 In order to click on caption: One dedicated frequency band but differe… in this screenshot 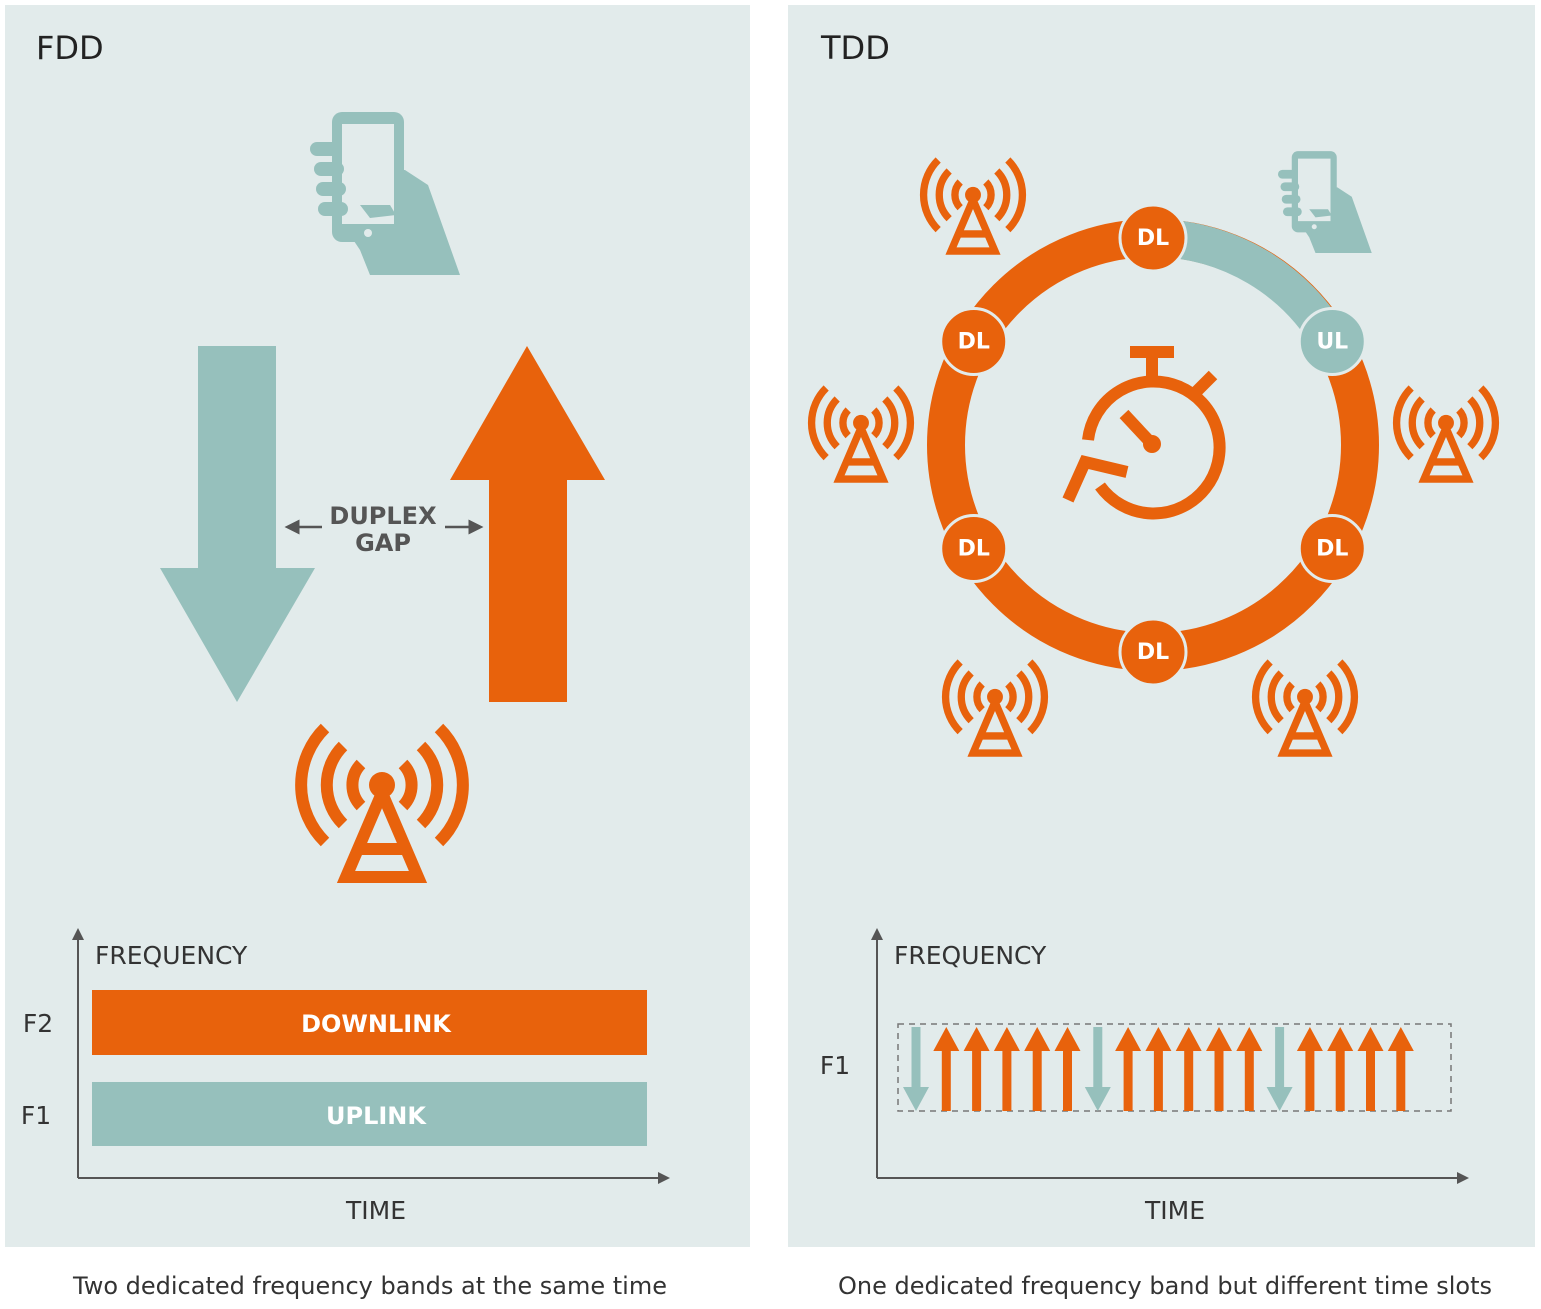, I will do `click(1165, 1286)`.